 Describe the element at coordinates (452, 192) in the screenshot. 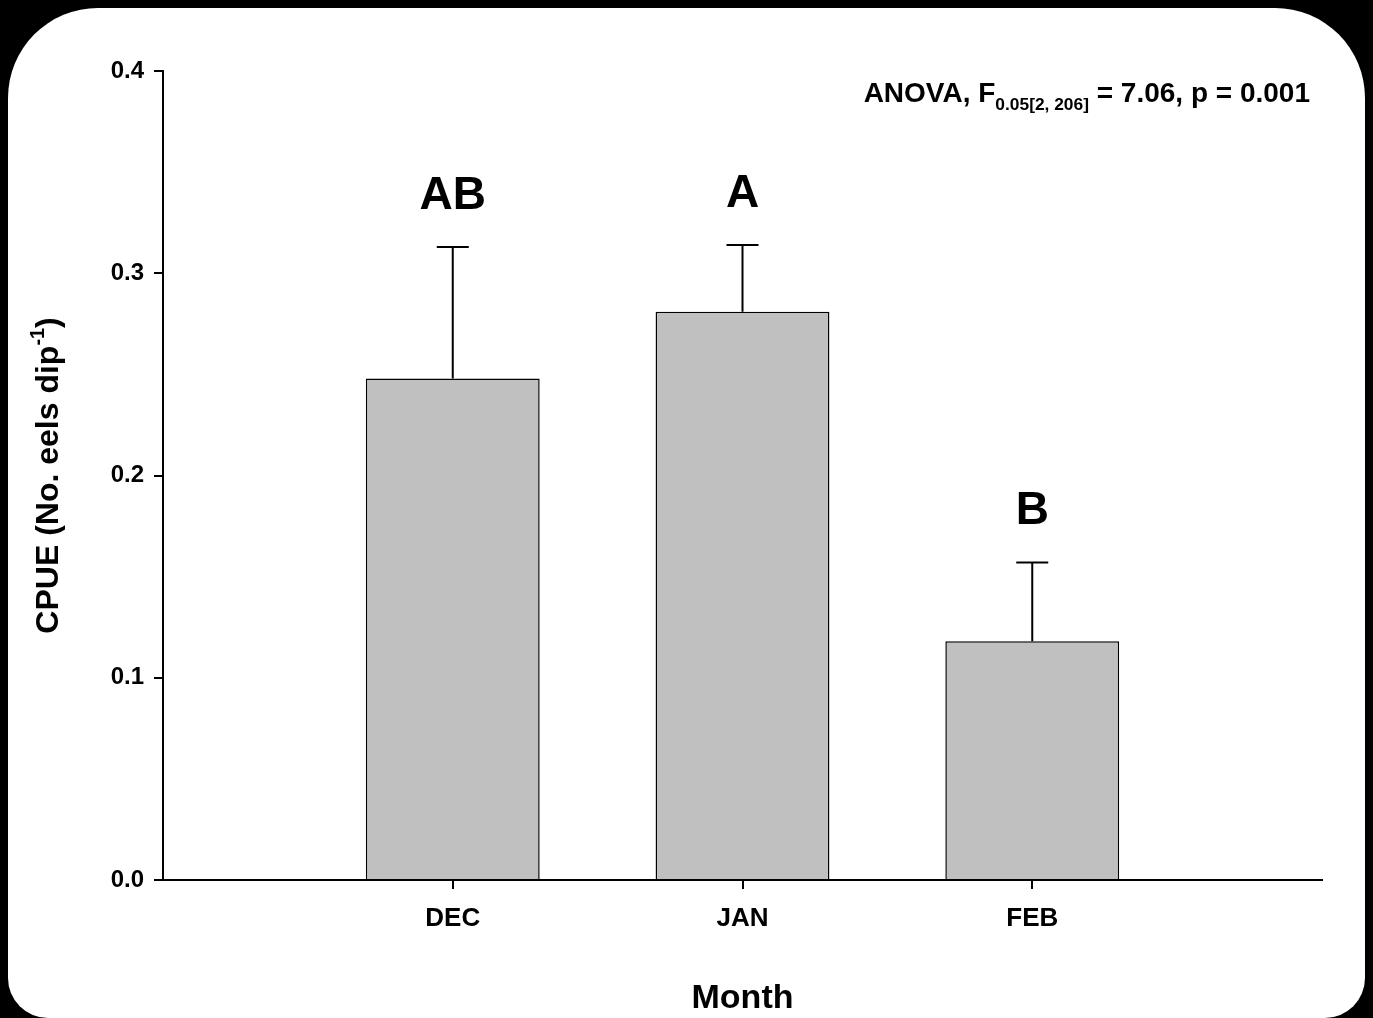

I see `annotation: AB` at that location.